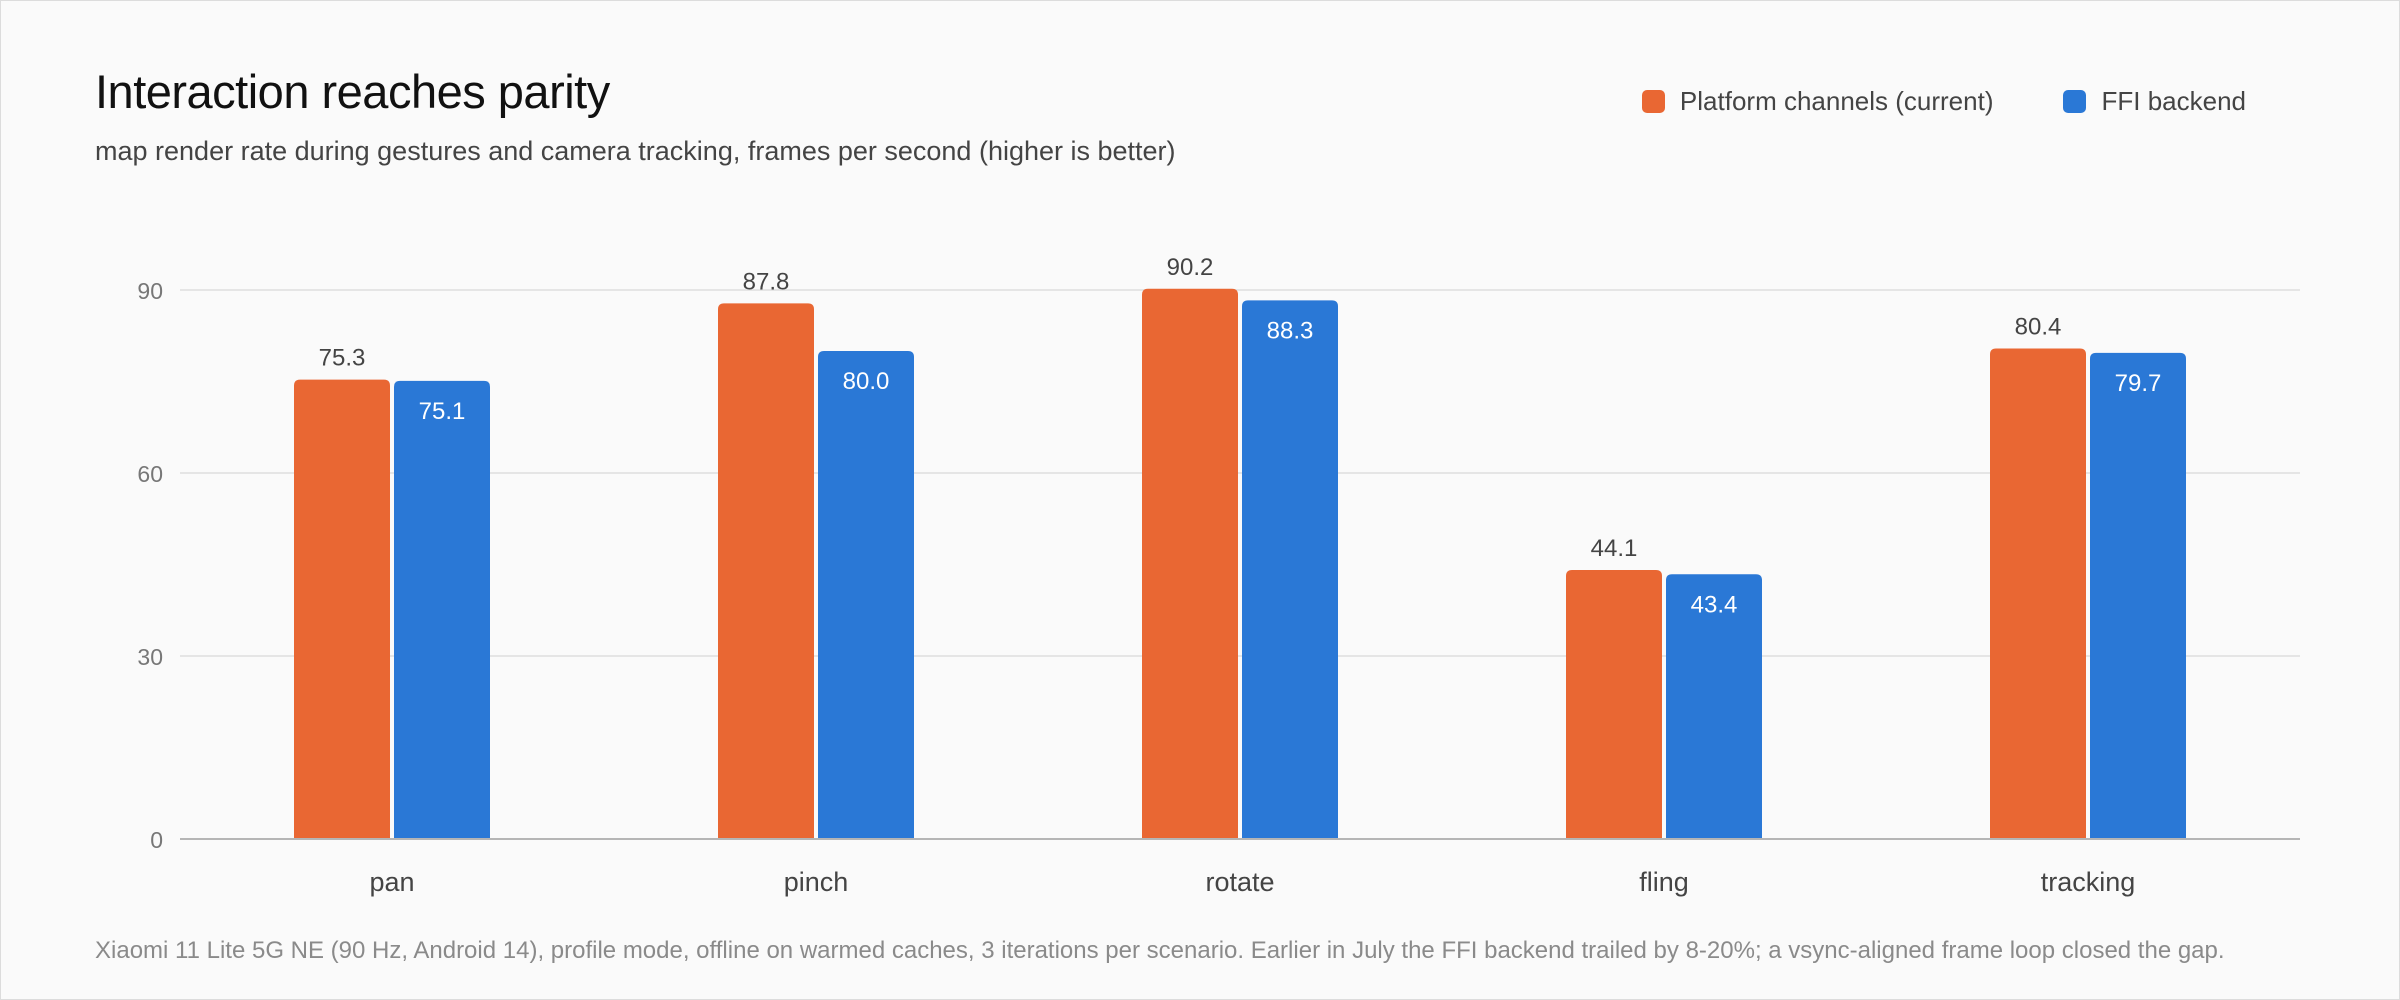 The image size is (2400, 1000). I want to click on data-label: 90.2, so click(1190, 267).